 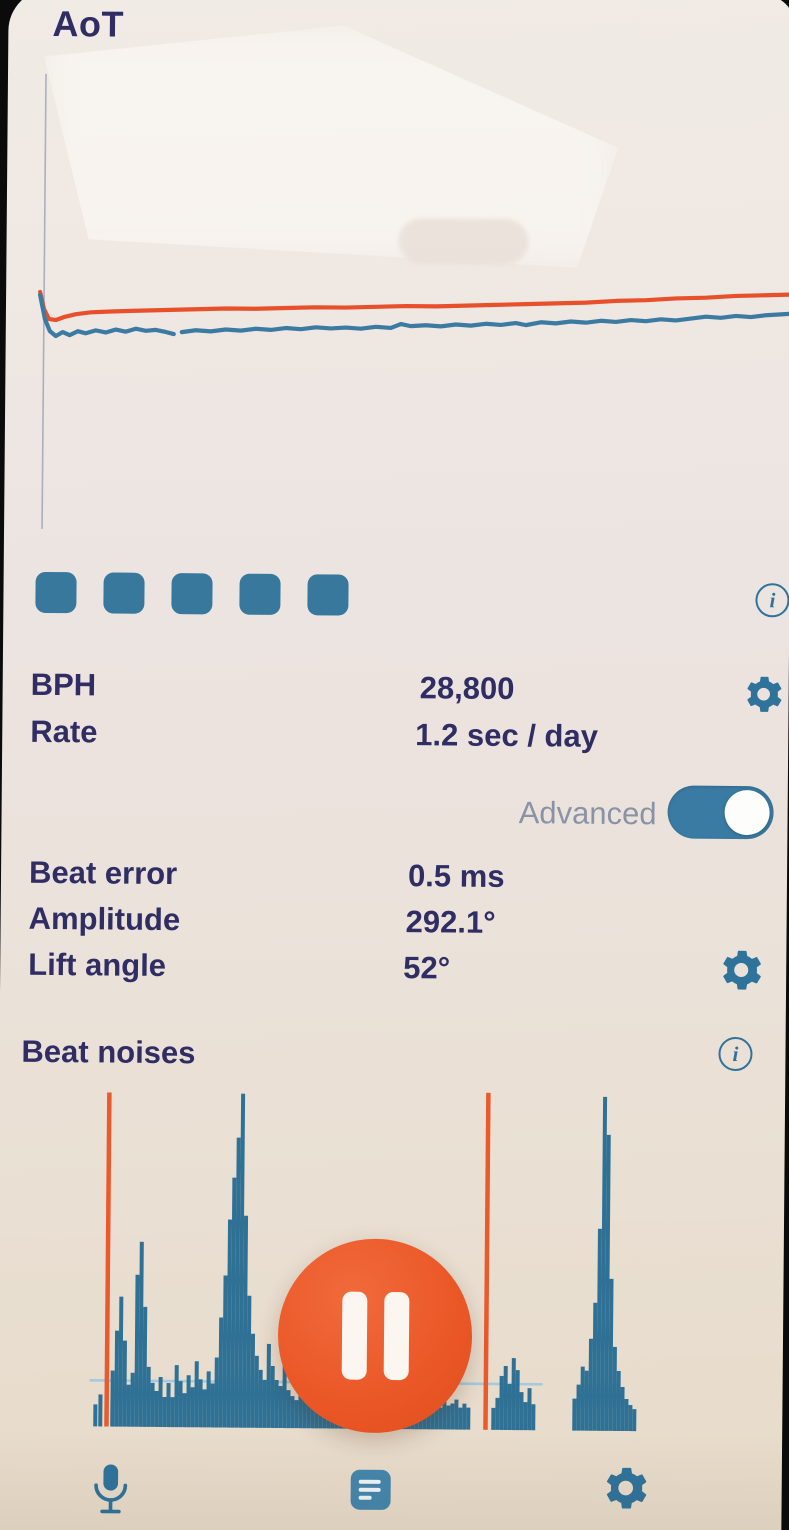 I want to click on beat-error-label: Beat error, so click(x=103, y=873).